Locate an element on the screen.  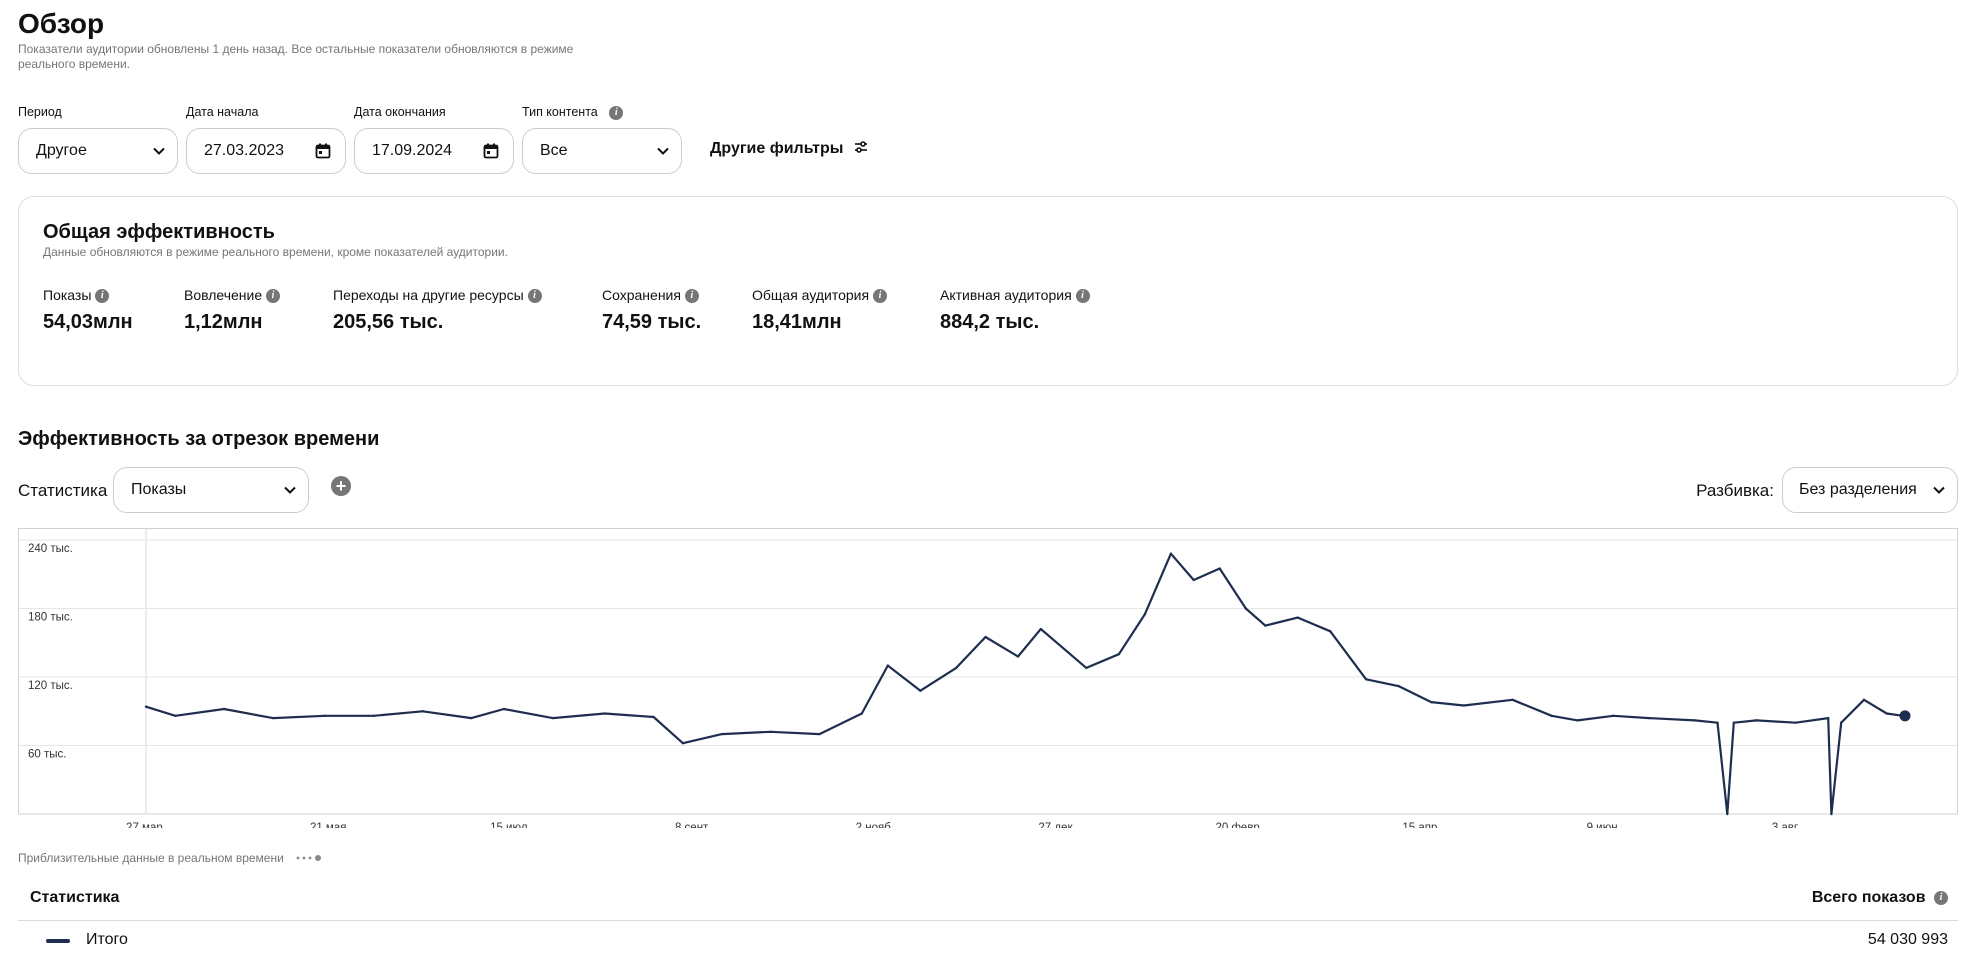
content-type-value: Все is located at coordinates (554, 150).